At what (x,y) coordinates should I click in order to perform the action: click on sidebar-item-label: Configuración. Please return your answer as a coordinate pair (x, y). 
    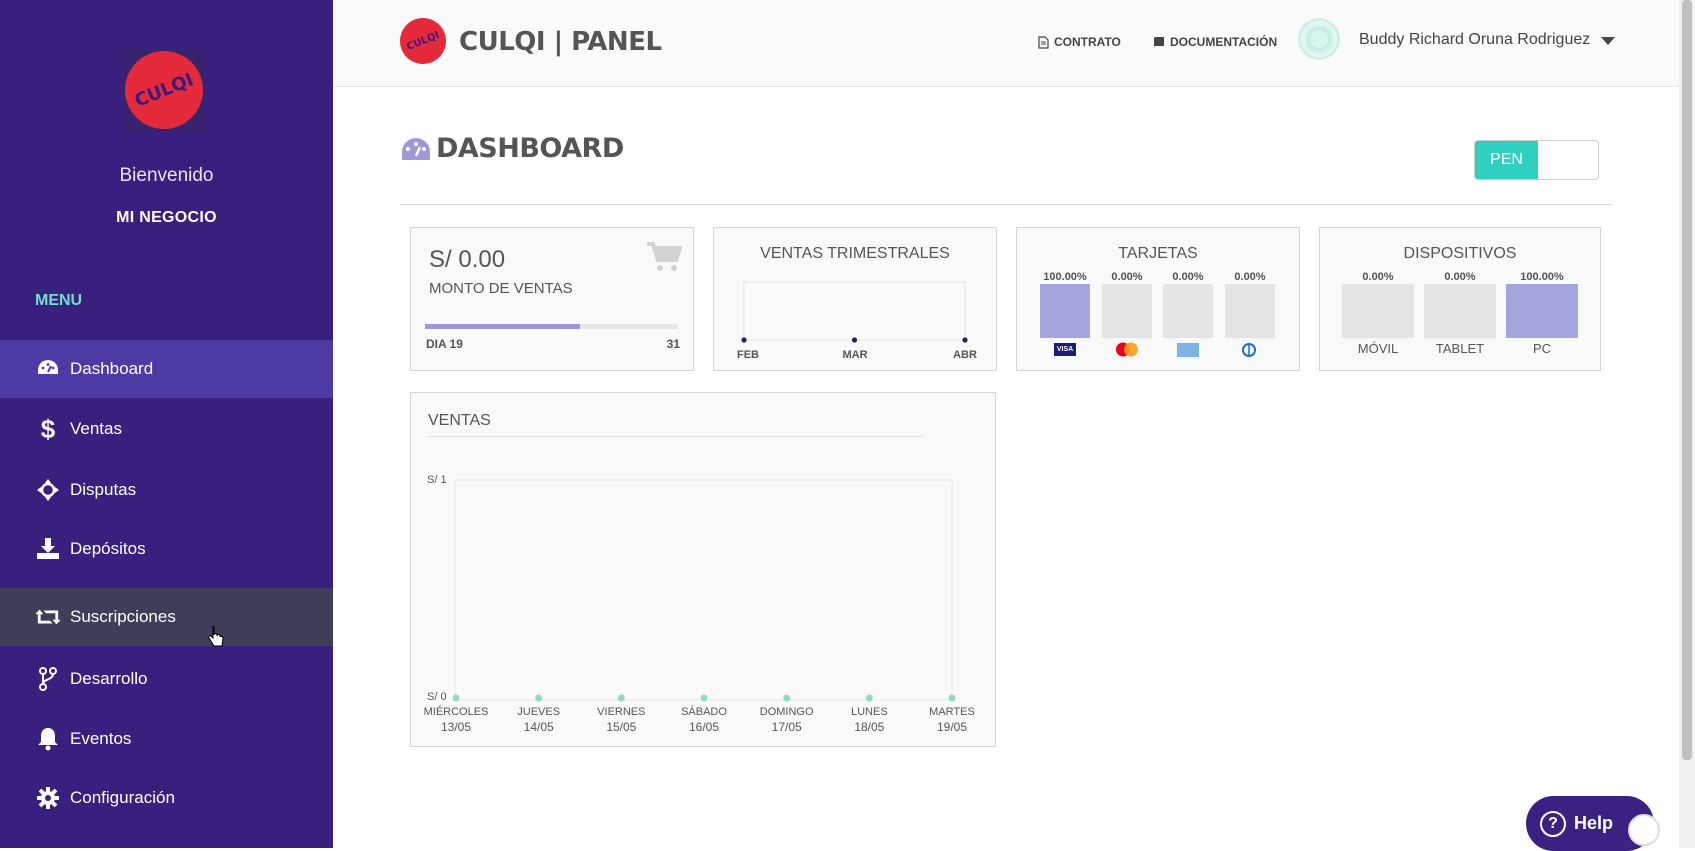
    Looking at the image, I should click on (122, 797).